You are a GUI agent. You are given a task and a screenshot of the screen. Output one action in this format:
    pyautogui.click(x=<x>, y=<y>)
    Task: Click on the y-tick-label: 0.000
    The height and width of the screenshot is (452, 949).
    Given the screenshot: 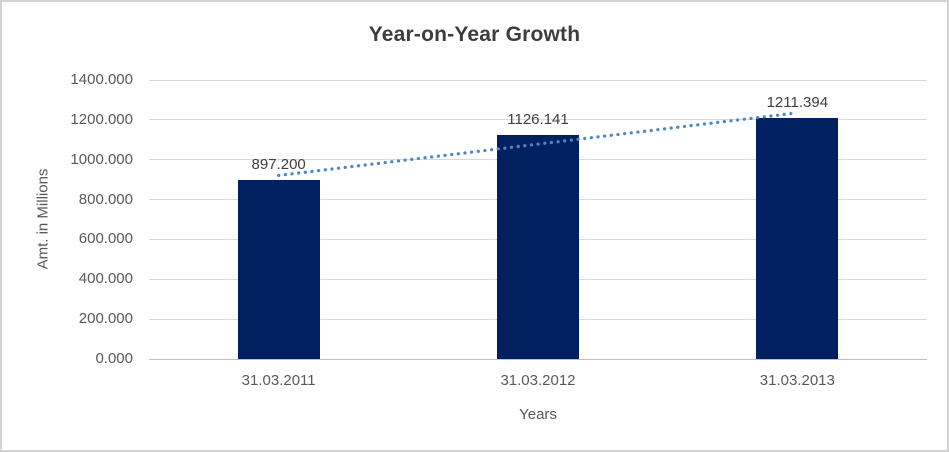 What is the action you would take?
    pyautogui.click(x=114, y=358)
    